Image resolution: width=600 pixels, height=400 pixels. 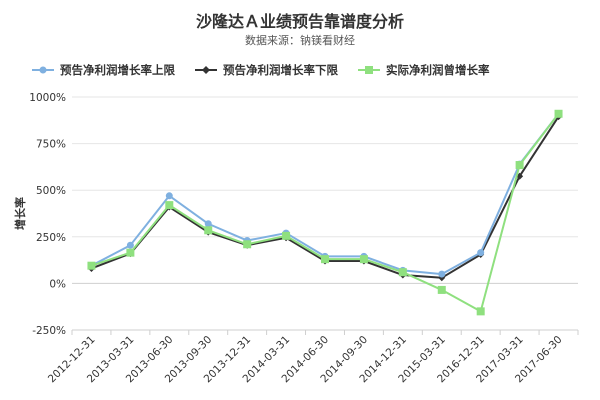 I want to click on y-tick-label: 1000%, so click(x=47, y=98).